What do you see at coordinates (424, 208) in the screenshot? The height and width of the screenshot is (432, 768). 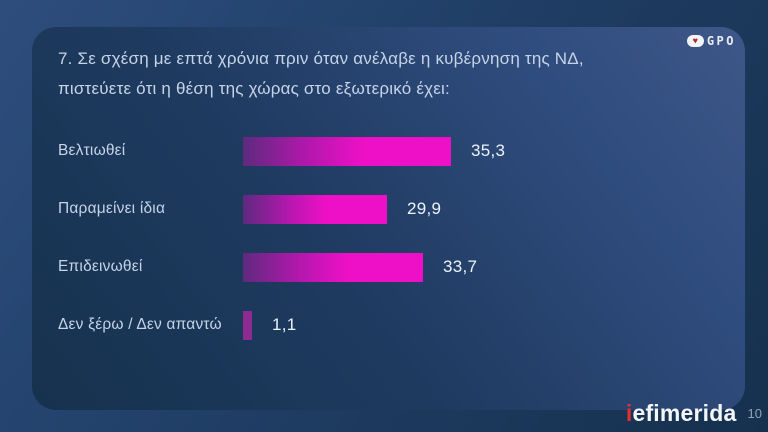 I see `bar-value: 29,9` at bounding box center [424, 208].